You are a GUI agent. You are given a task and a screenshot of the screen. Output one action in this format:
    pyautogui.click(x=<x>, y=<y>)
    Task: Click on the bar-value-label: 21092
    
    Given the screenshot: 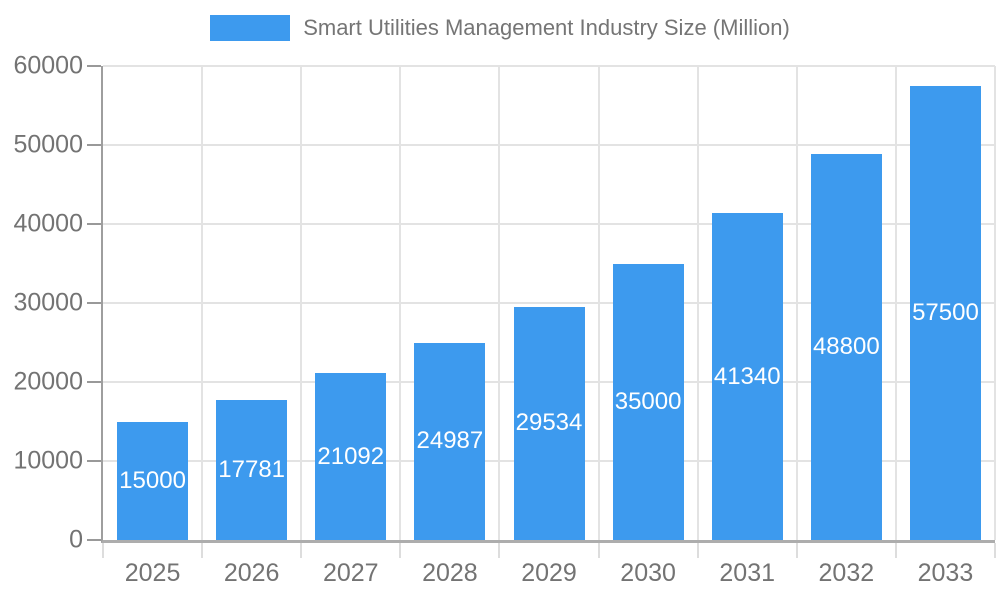 What is the action you would take?
    pyautogui.click(x=351, y=456)
    